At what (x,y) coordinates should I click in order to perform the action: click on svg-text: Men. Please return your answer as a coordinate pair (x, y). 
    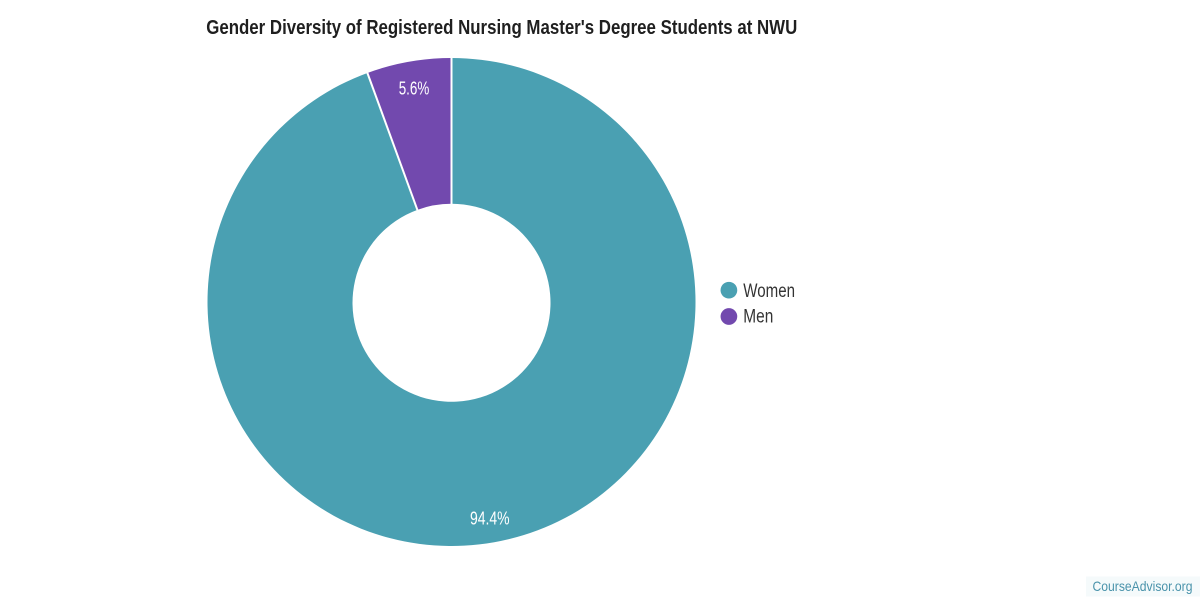
    Looking at the image, I should click on (758, 316).